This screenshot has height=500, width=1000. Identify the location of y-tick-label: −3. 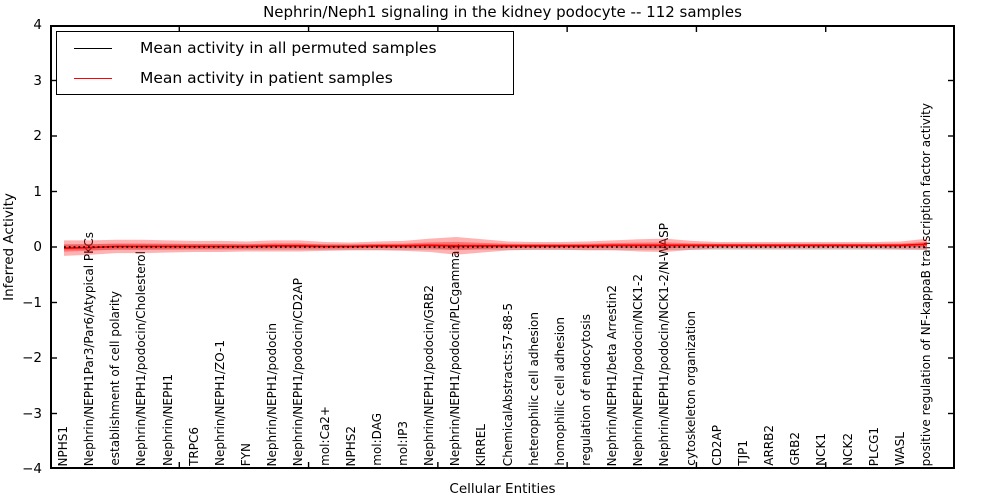
(32, 413).